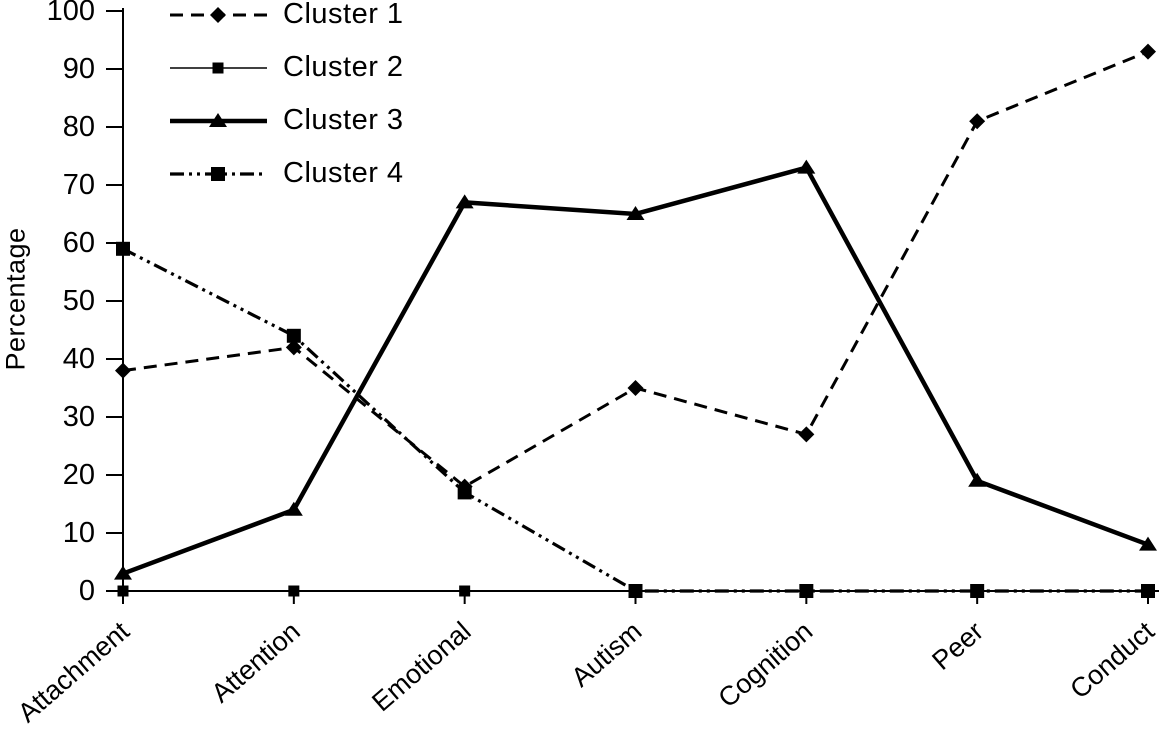 This screenshot has height=746, width=1159. What do you see at coordinates (343, 120) in the screenshot?
I see `legend-label: Cluster 3` at bounding box center [343, 120].